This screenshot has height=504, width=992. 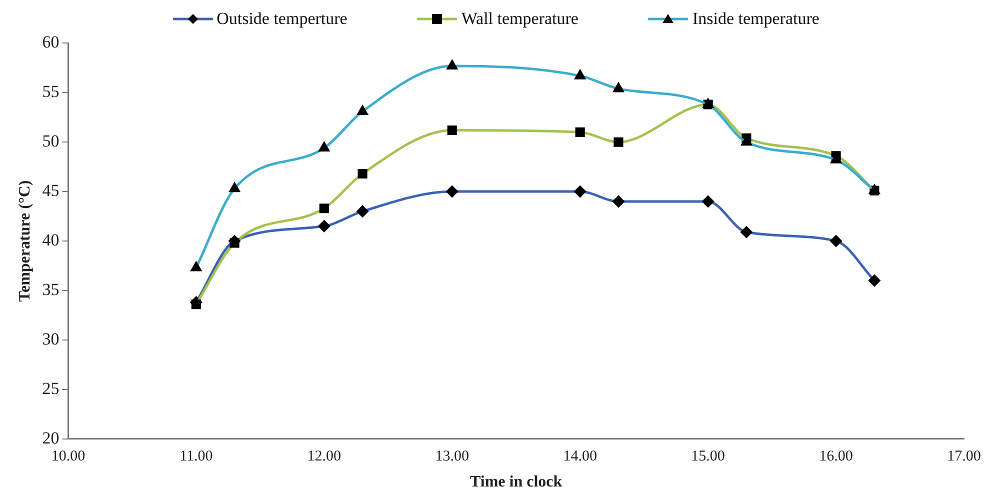 I want to click on y-tick-label: 45, so click(x=51, y=190).